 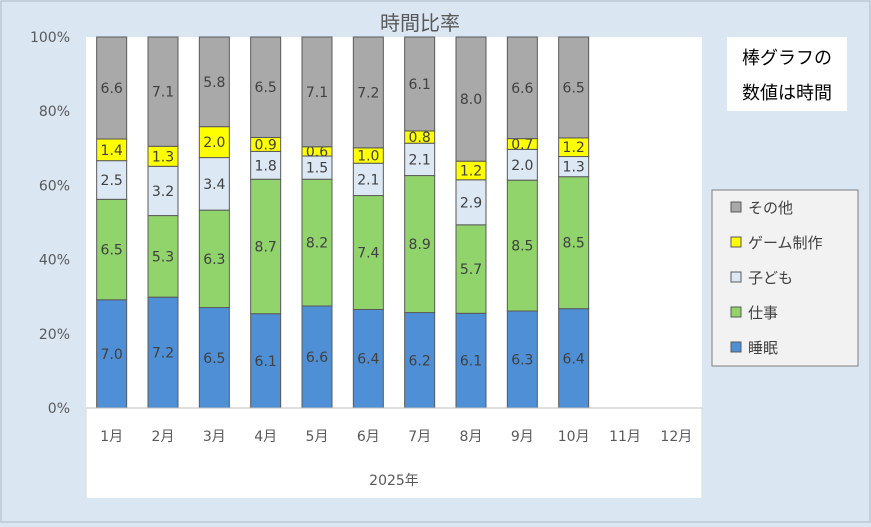 I want to click on x-tick-label: 12月, so click(x=676, y=437).